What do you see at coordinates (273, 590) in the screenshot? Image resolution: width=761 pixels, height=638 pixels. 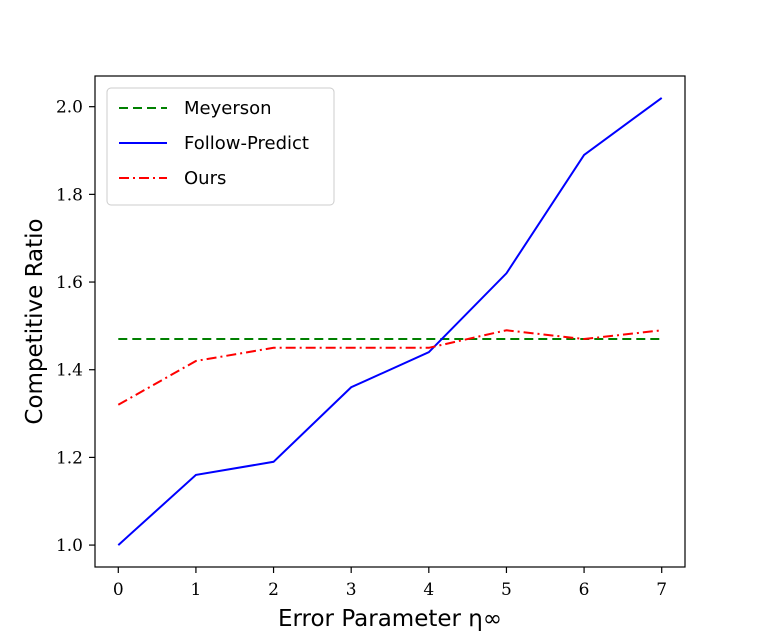 I see `x-tick-label: 2` at bounding box center [273, 590].